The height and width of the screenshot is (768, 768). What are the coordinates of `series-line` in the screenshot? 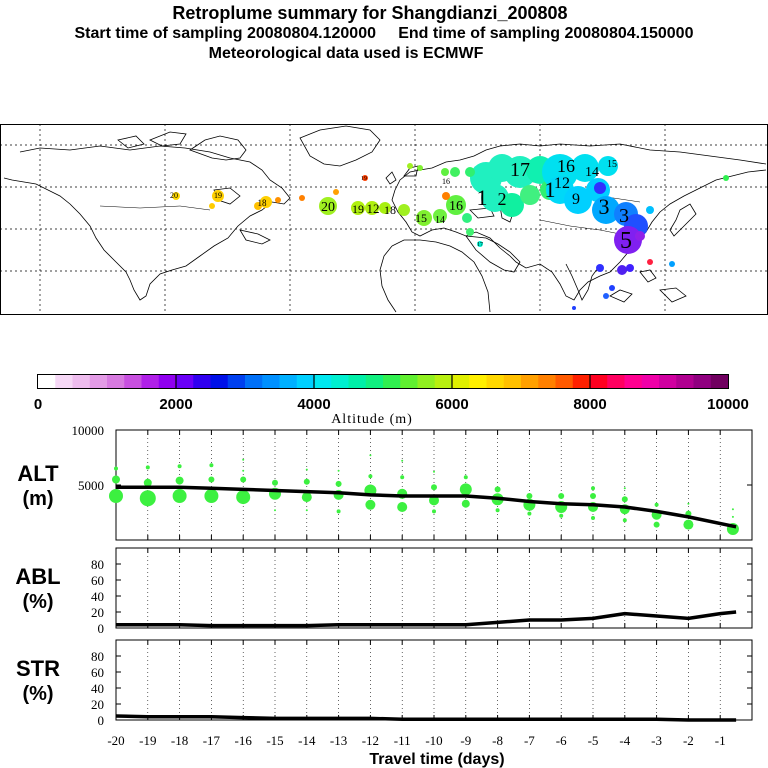 It's located at (426, 619).